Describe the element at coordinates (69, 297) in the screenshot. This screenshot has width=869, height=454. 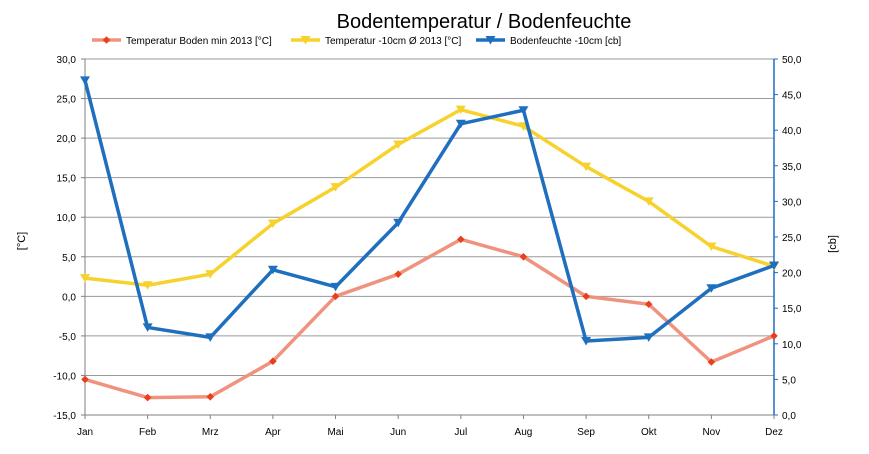
I see `y-left-tick-label: 0,0` at that location.